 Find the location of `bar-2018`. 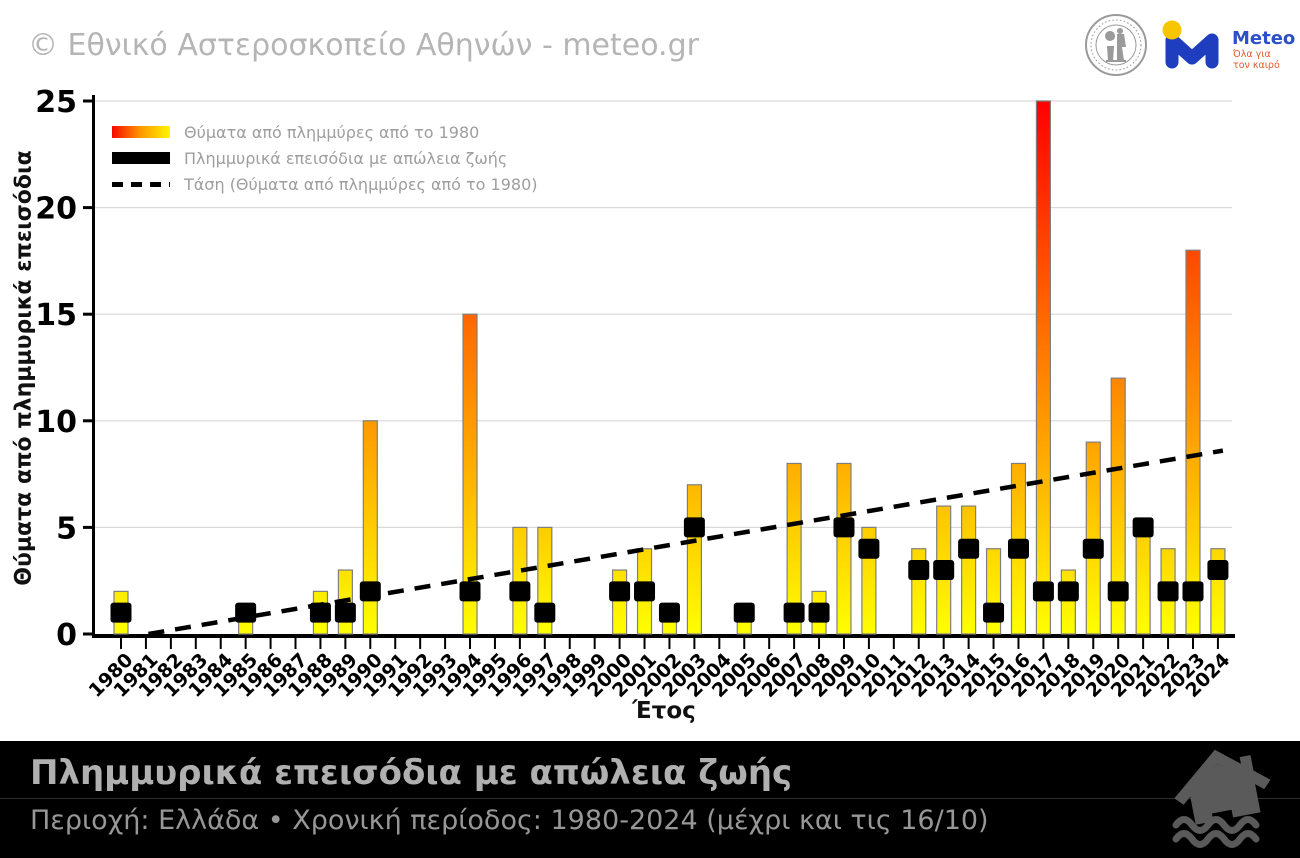

bar-2018 is located at coordinates (1068, 602).